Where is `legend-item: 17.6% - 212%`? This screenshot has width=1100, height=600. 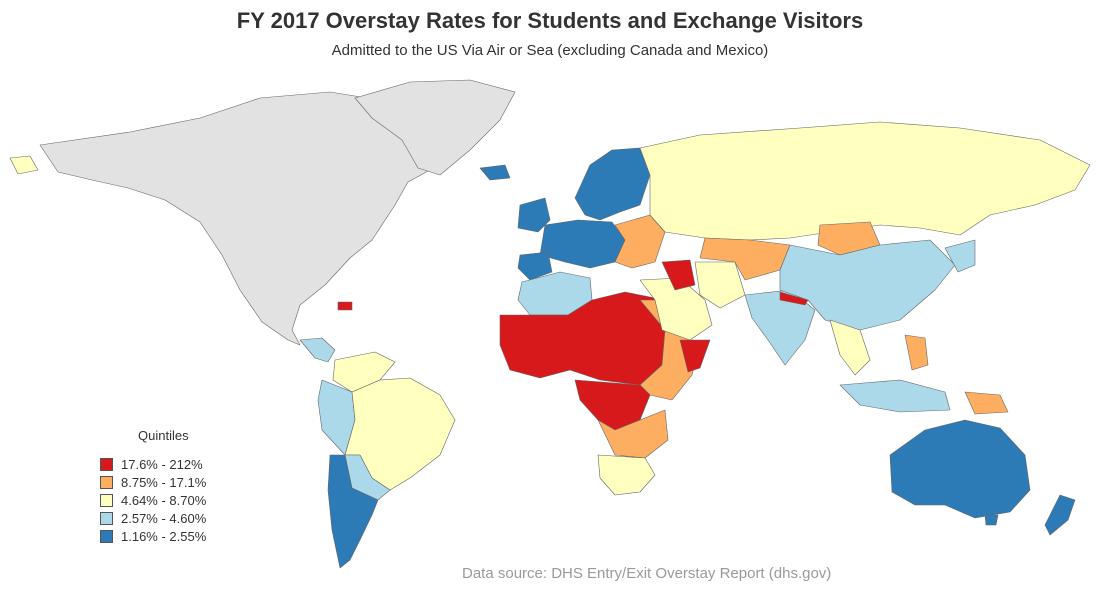
legend-item: 17.6% - 212% is located at coordinates (170, 464).